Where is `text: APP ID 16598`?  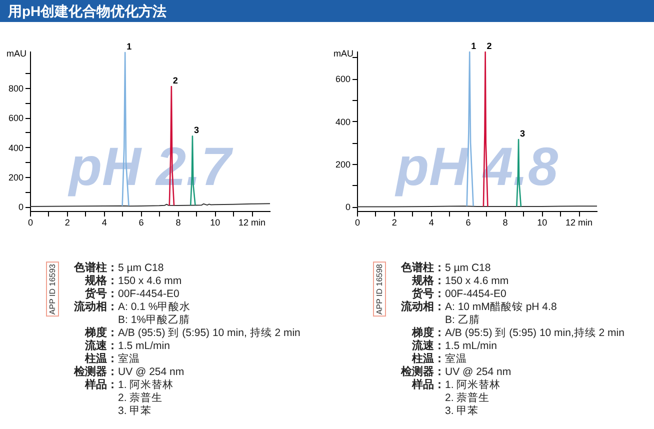
text: APP ID 16598 is located at coordinates (379, 289).